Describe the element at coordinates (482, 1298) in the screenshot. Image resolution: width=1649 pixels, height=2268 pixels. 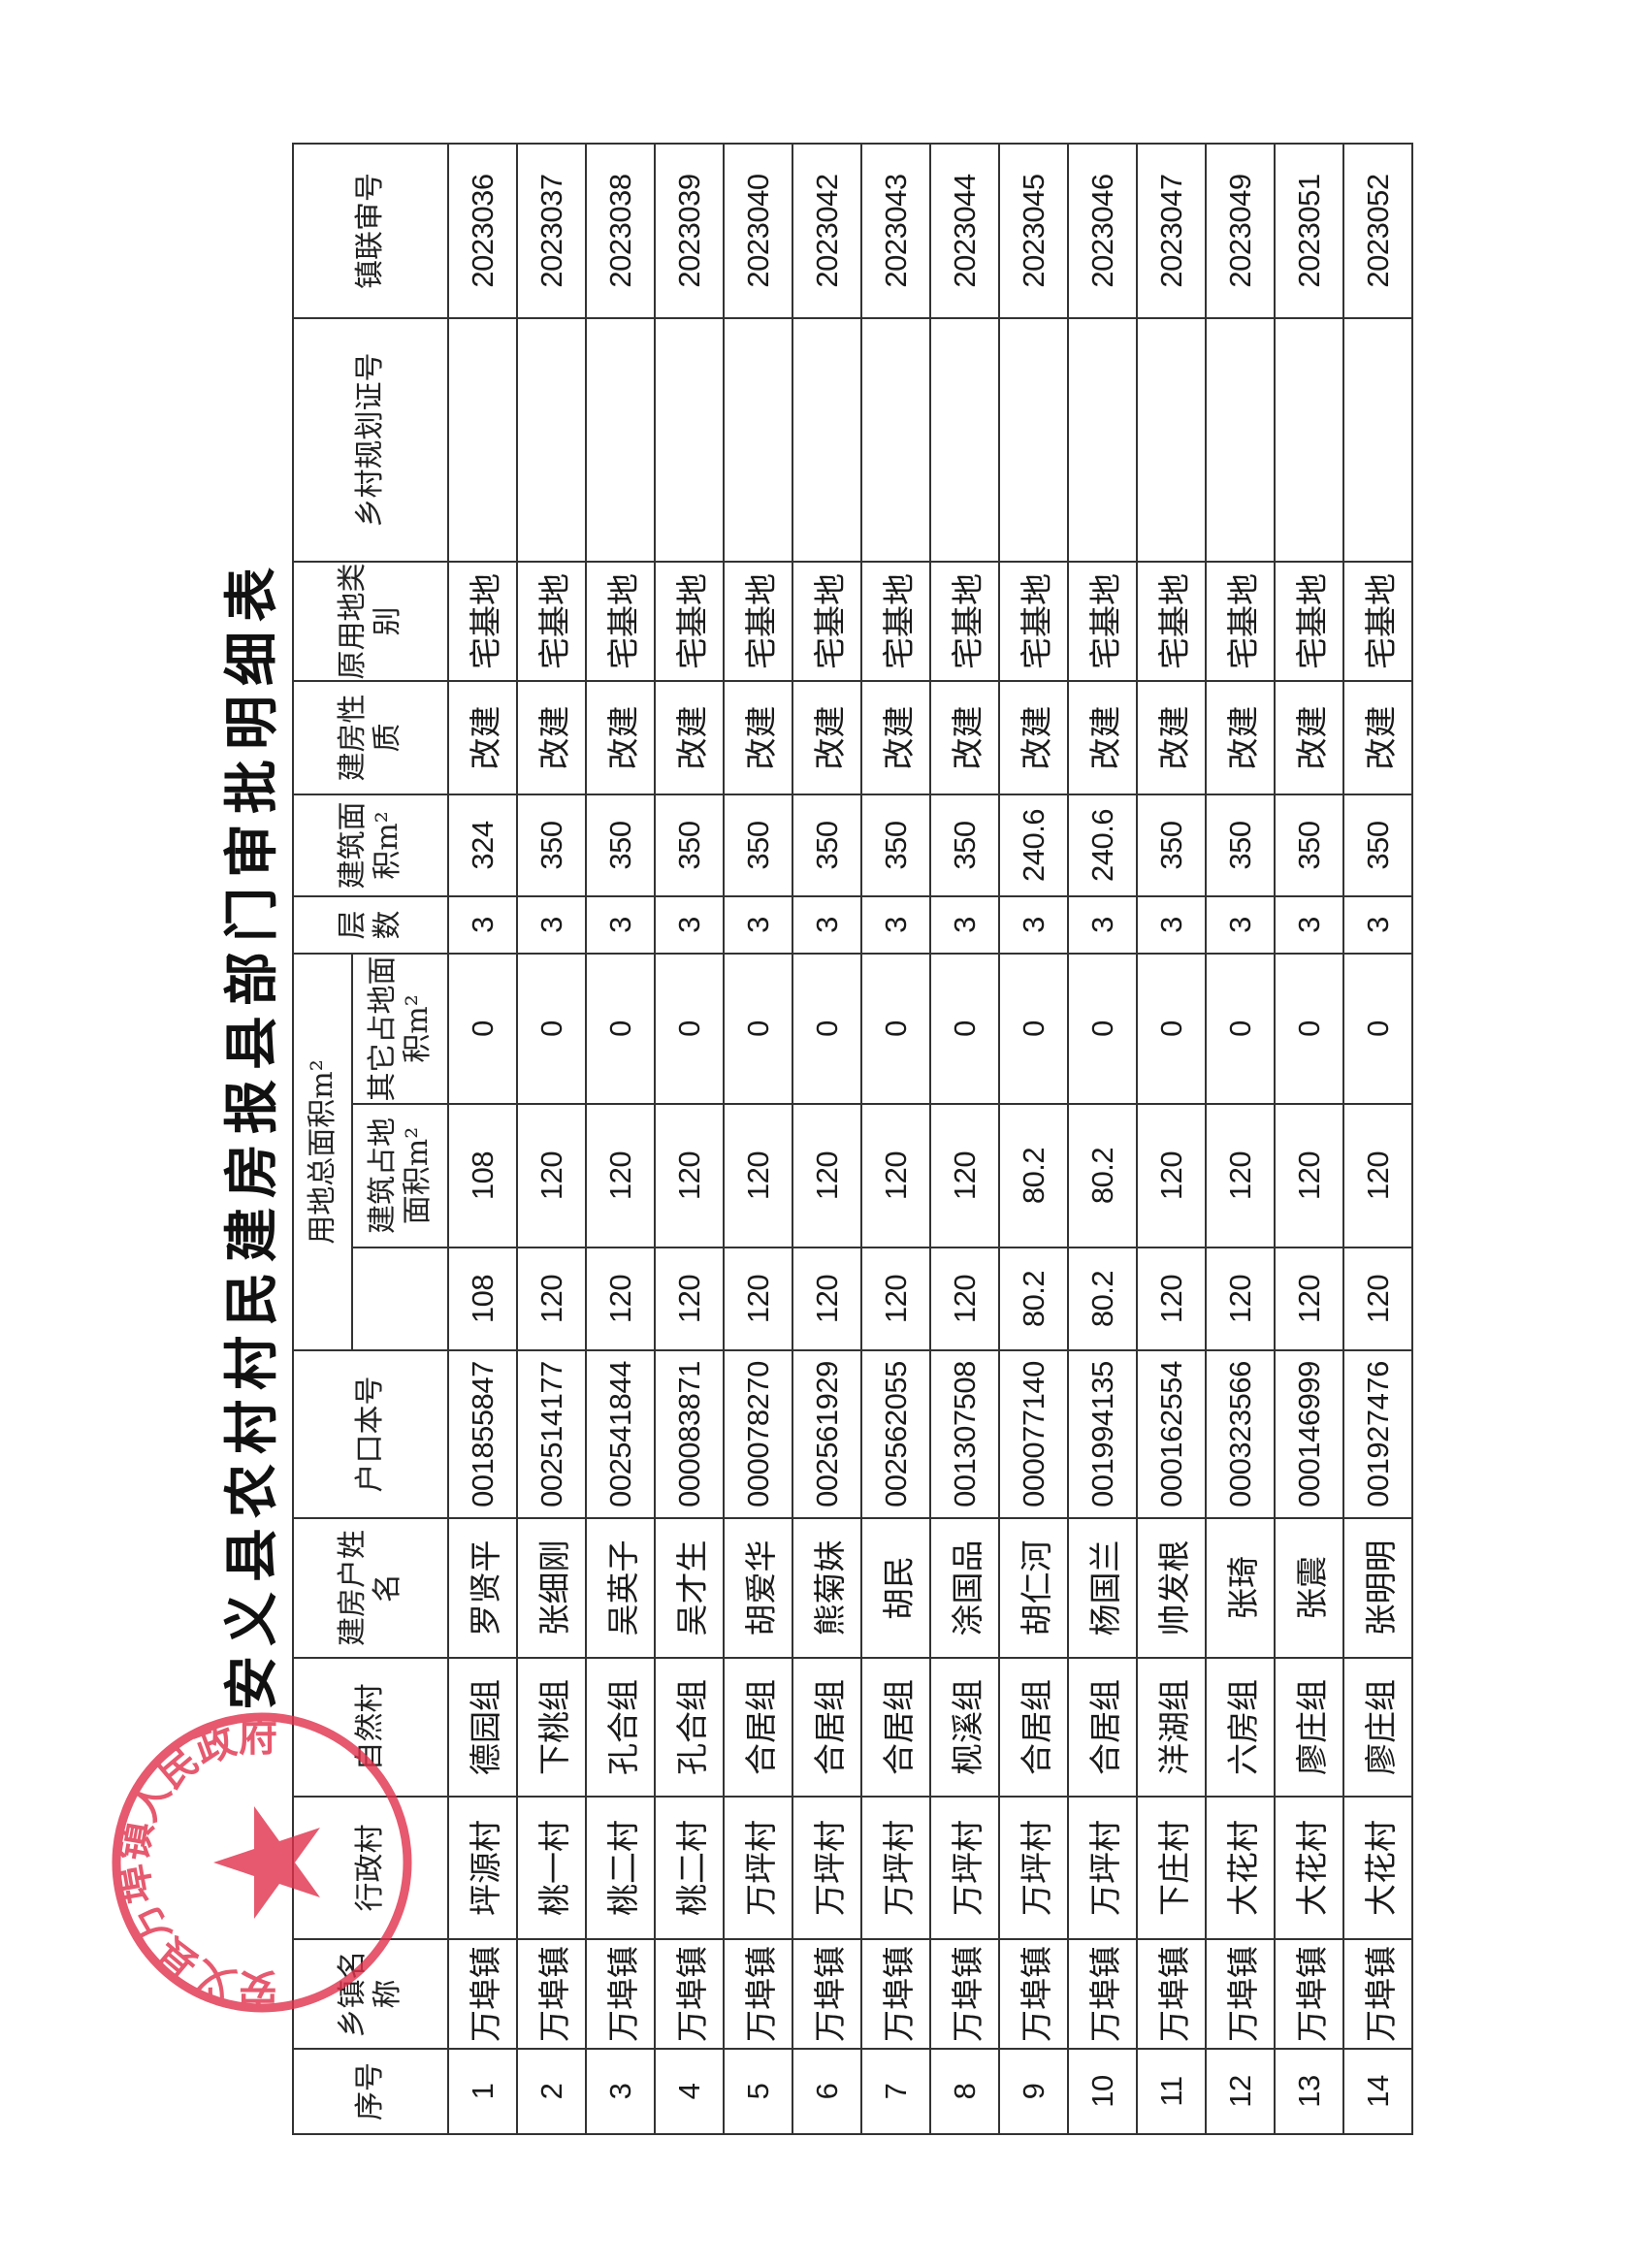
I see `cell-land-total: 108` at that location.